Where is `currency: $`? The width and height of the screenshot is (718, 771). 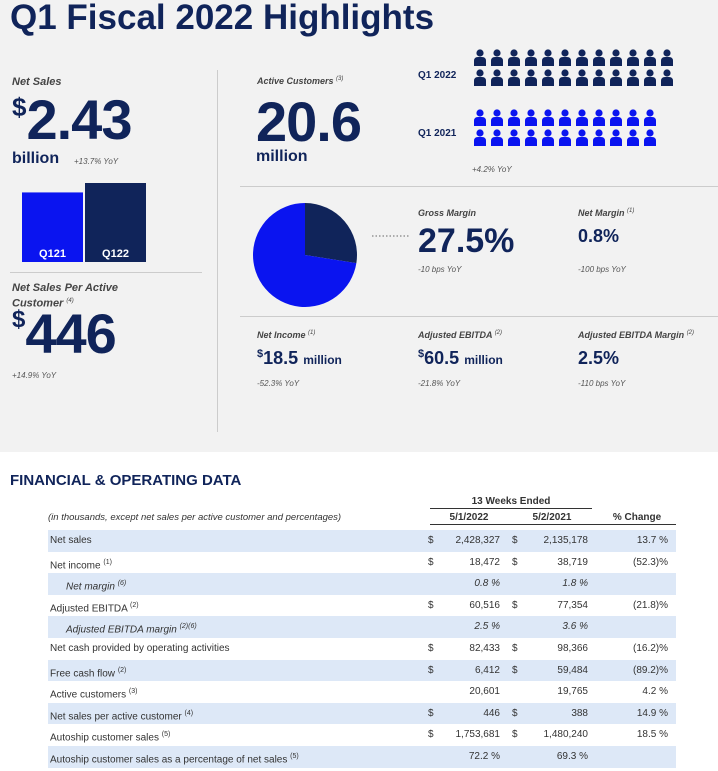
currency: $ is located at coordinates (19, 107).